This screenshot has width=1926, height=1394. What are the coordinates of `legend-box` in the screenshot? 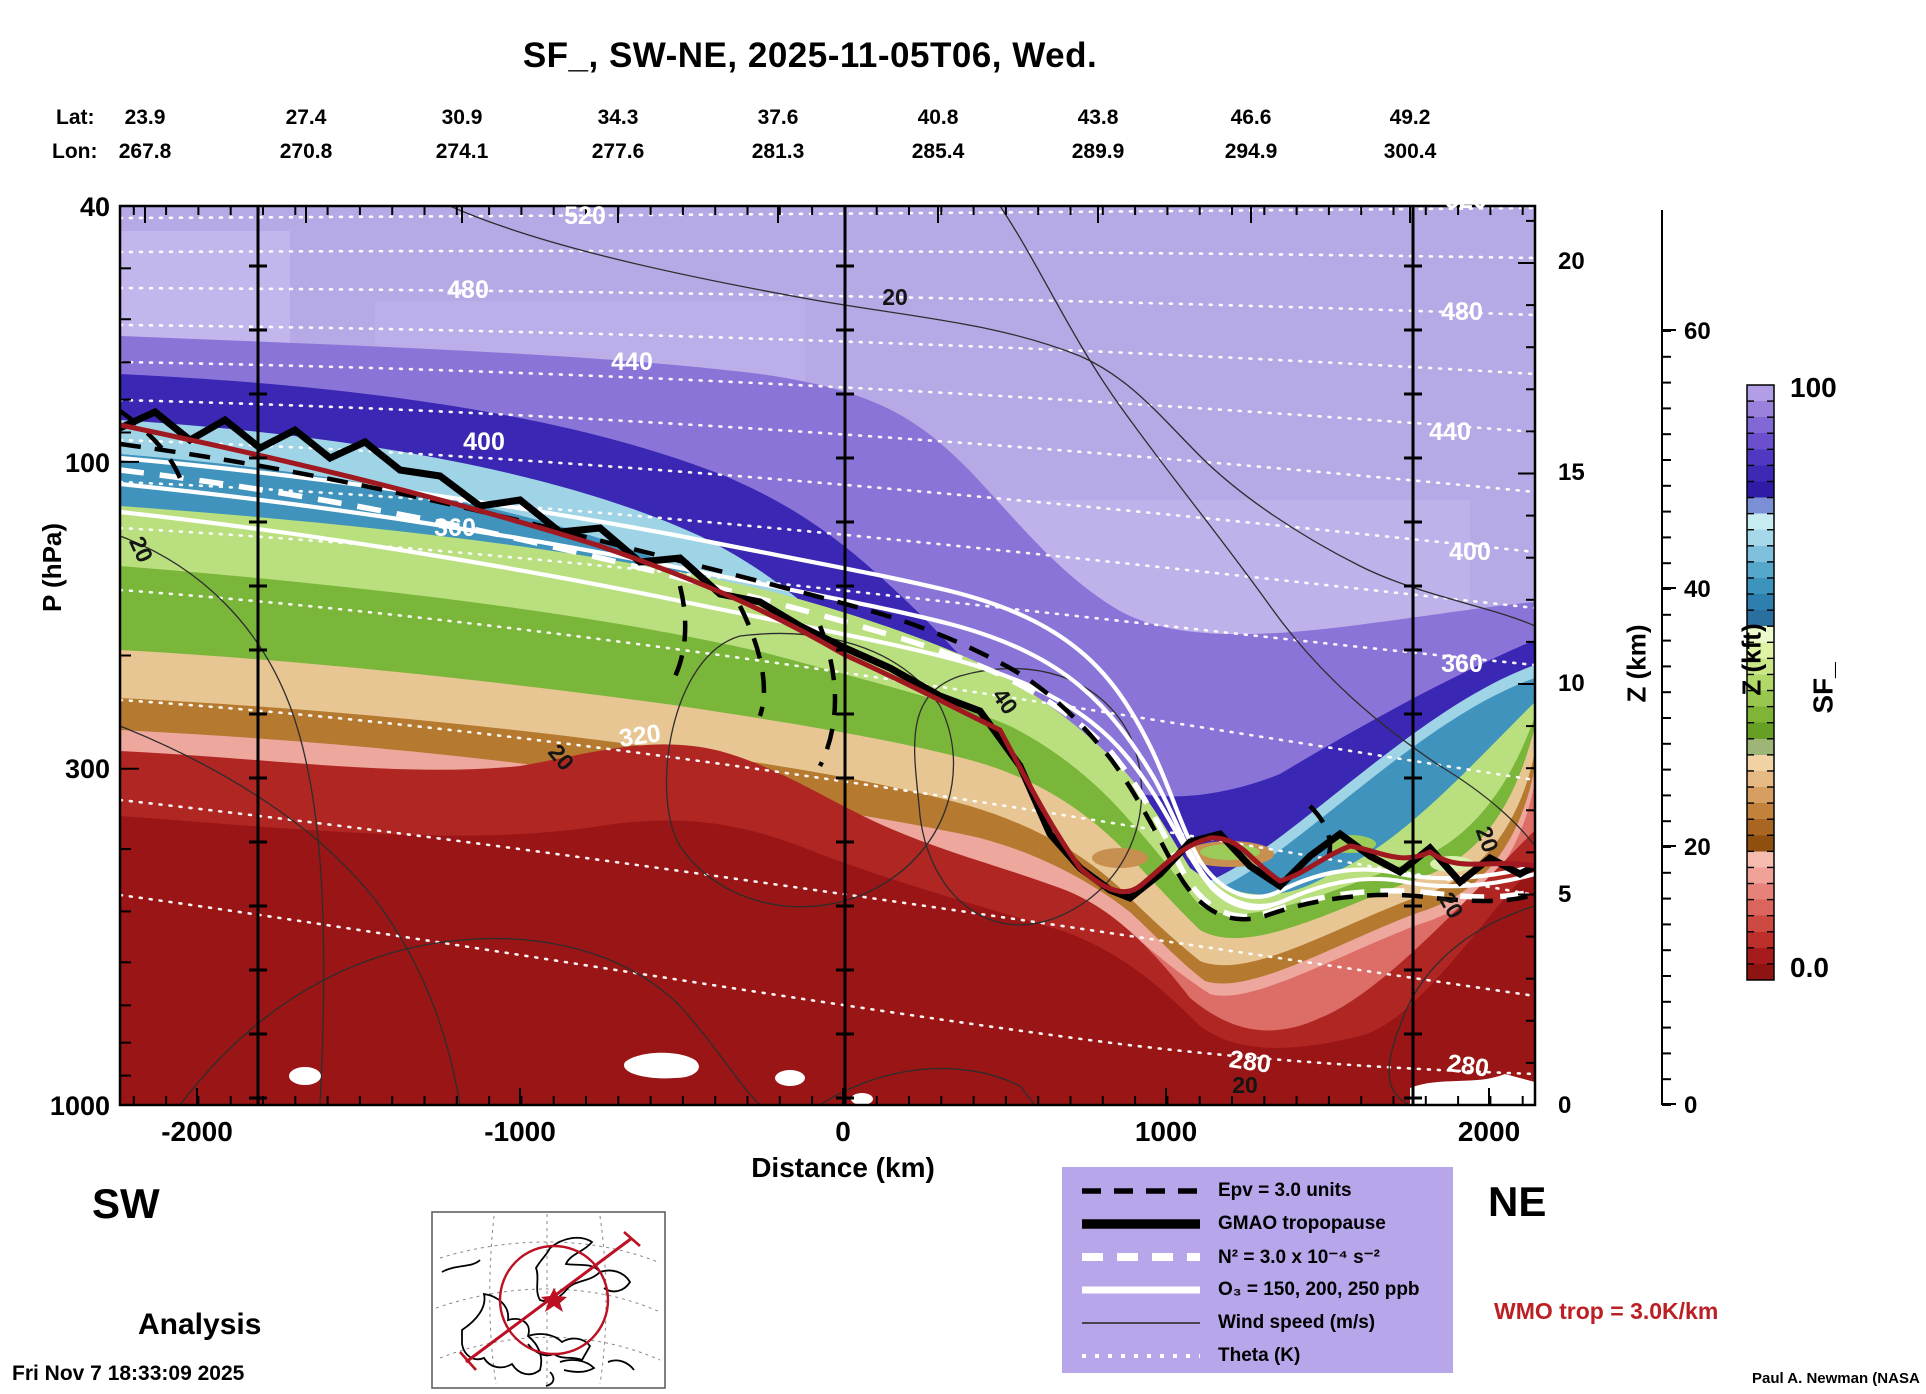 It's located at (1257, 1270).